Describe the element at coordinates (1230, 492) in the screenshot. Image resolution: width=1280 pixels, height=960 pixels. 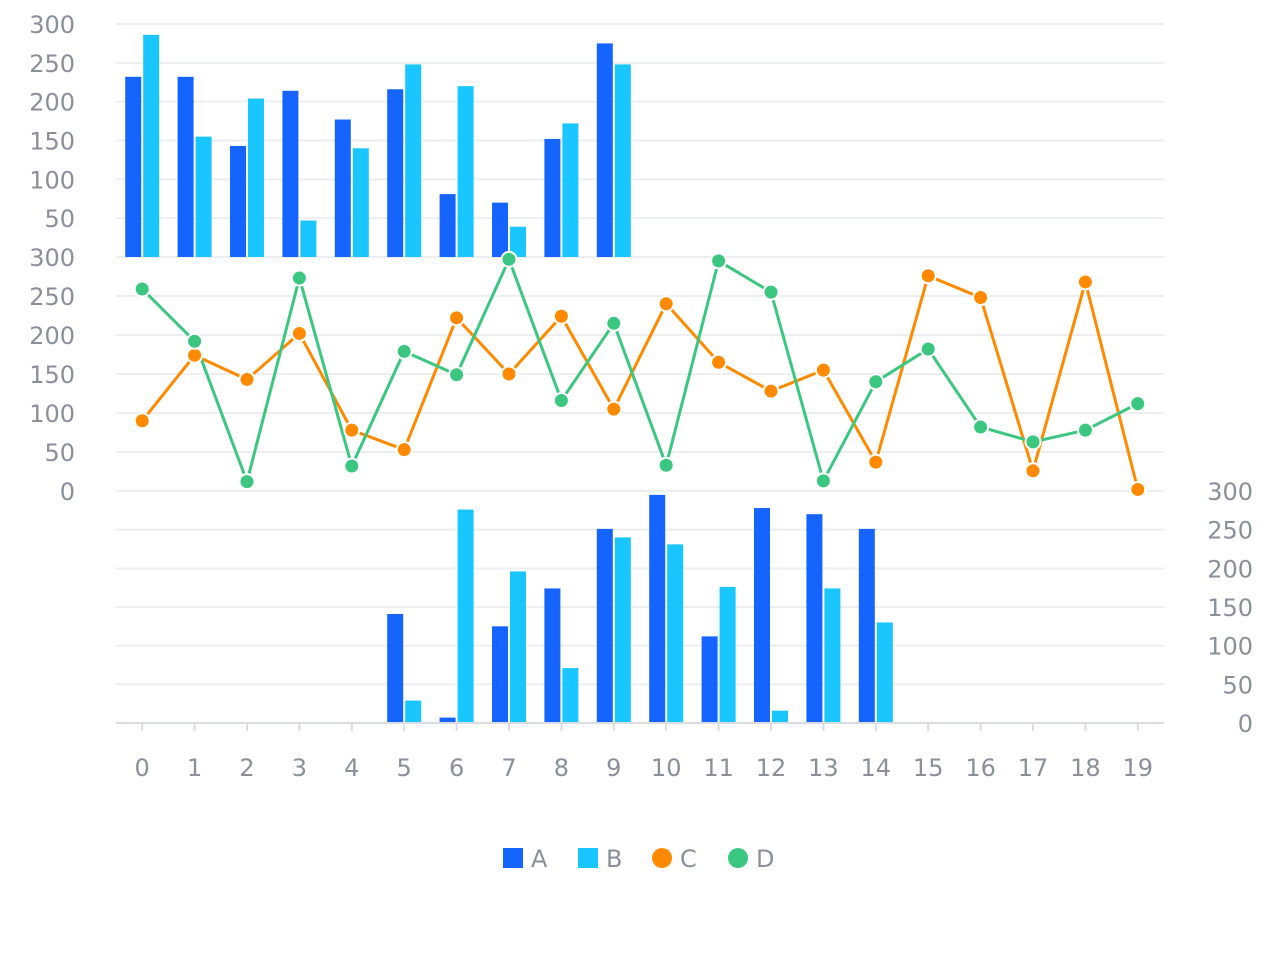
I see `y-tick-label-bottom: 300` at that location.